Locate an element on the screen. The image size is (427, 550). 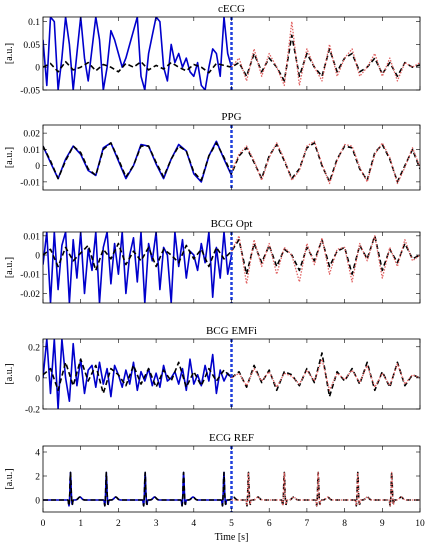
x-tick-label: 10 is located at coordinates (420, 524).